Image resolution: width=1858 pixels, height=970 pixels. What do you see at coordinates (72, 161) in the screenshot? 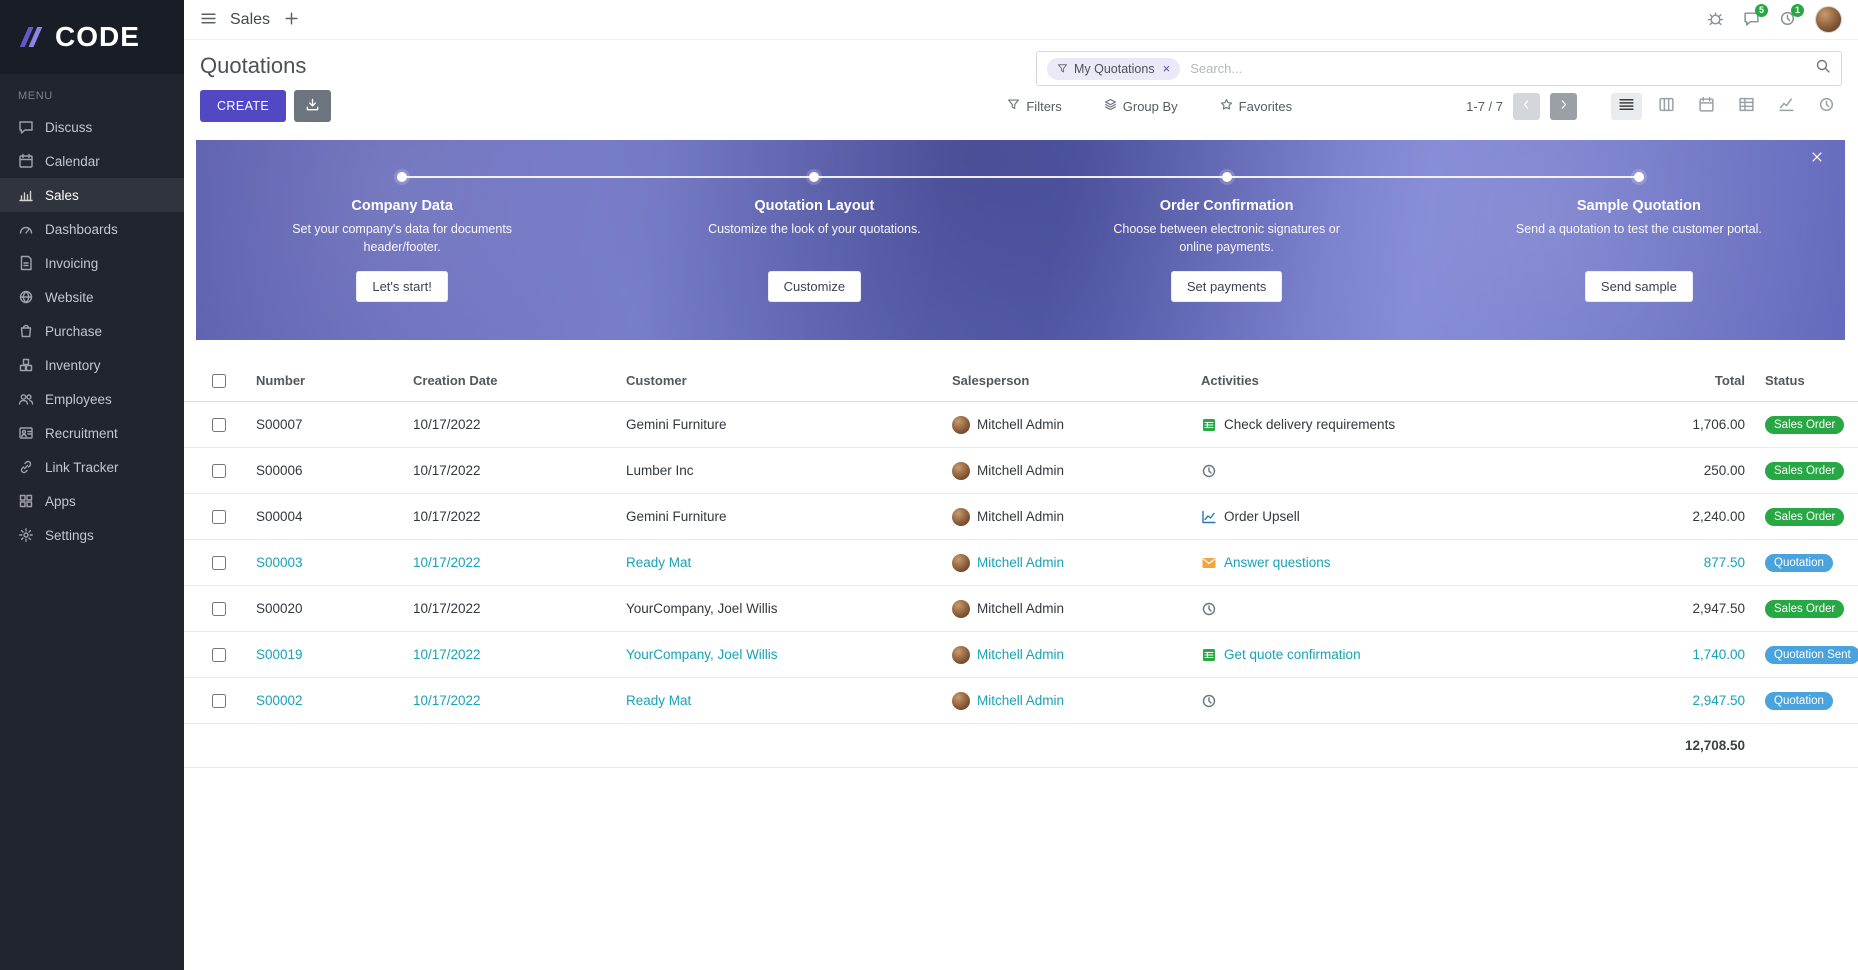
I see `sidebar-item-label: Calendar` at bounding box center [72, 161].